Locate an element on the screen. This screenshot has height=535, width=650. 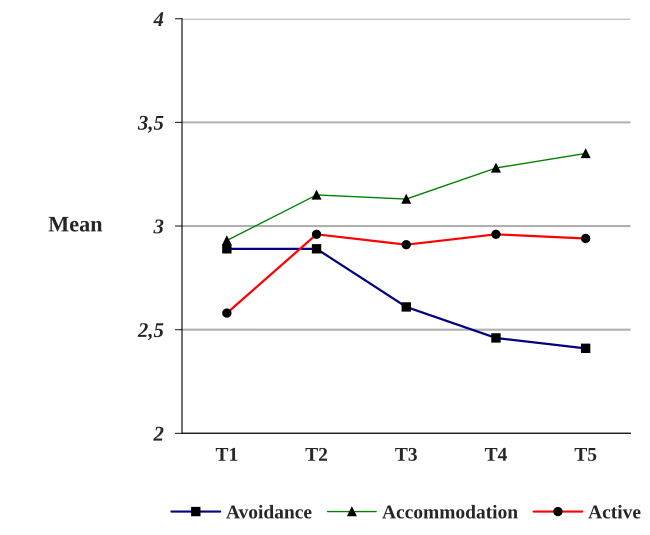
y-axis-title: Mean is located at coordinates (75, 224).